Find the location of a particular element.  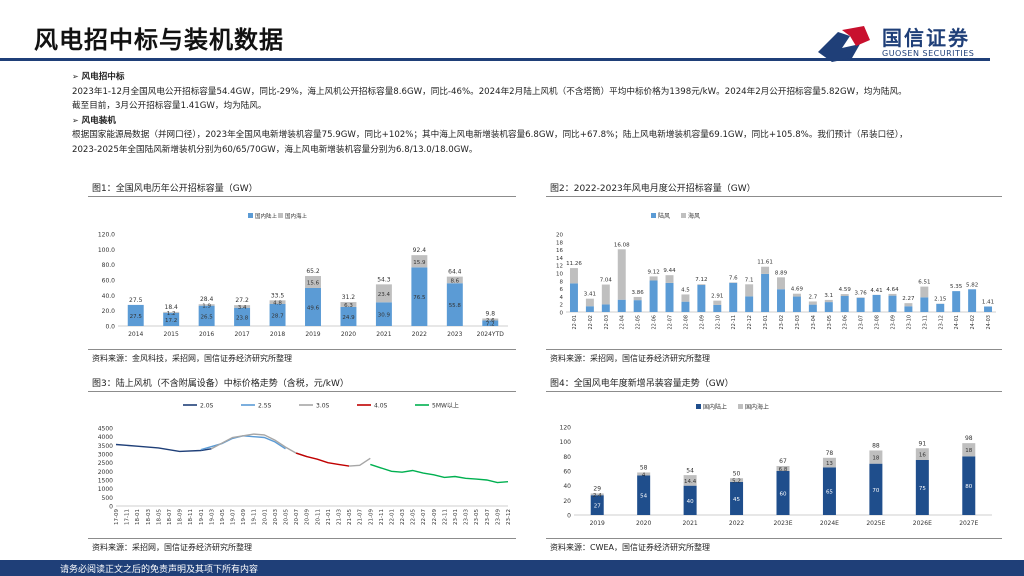

x-tick-label: 23-10 is located at coordinates (909, 322).